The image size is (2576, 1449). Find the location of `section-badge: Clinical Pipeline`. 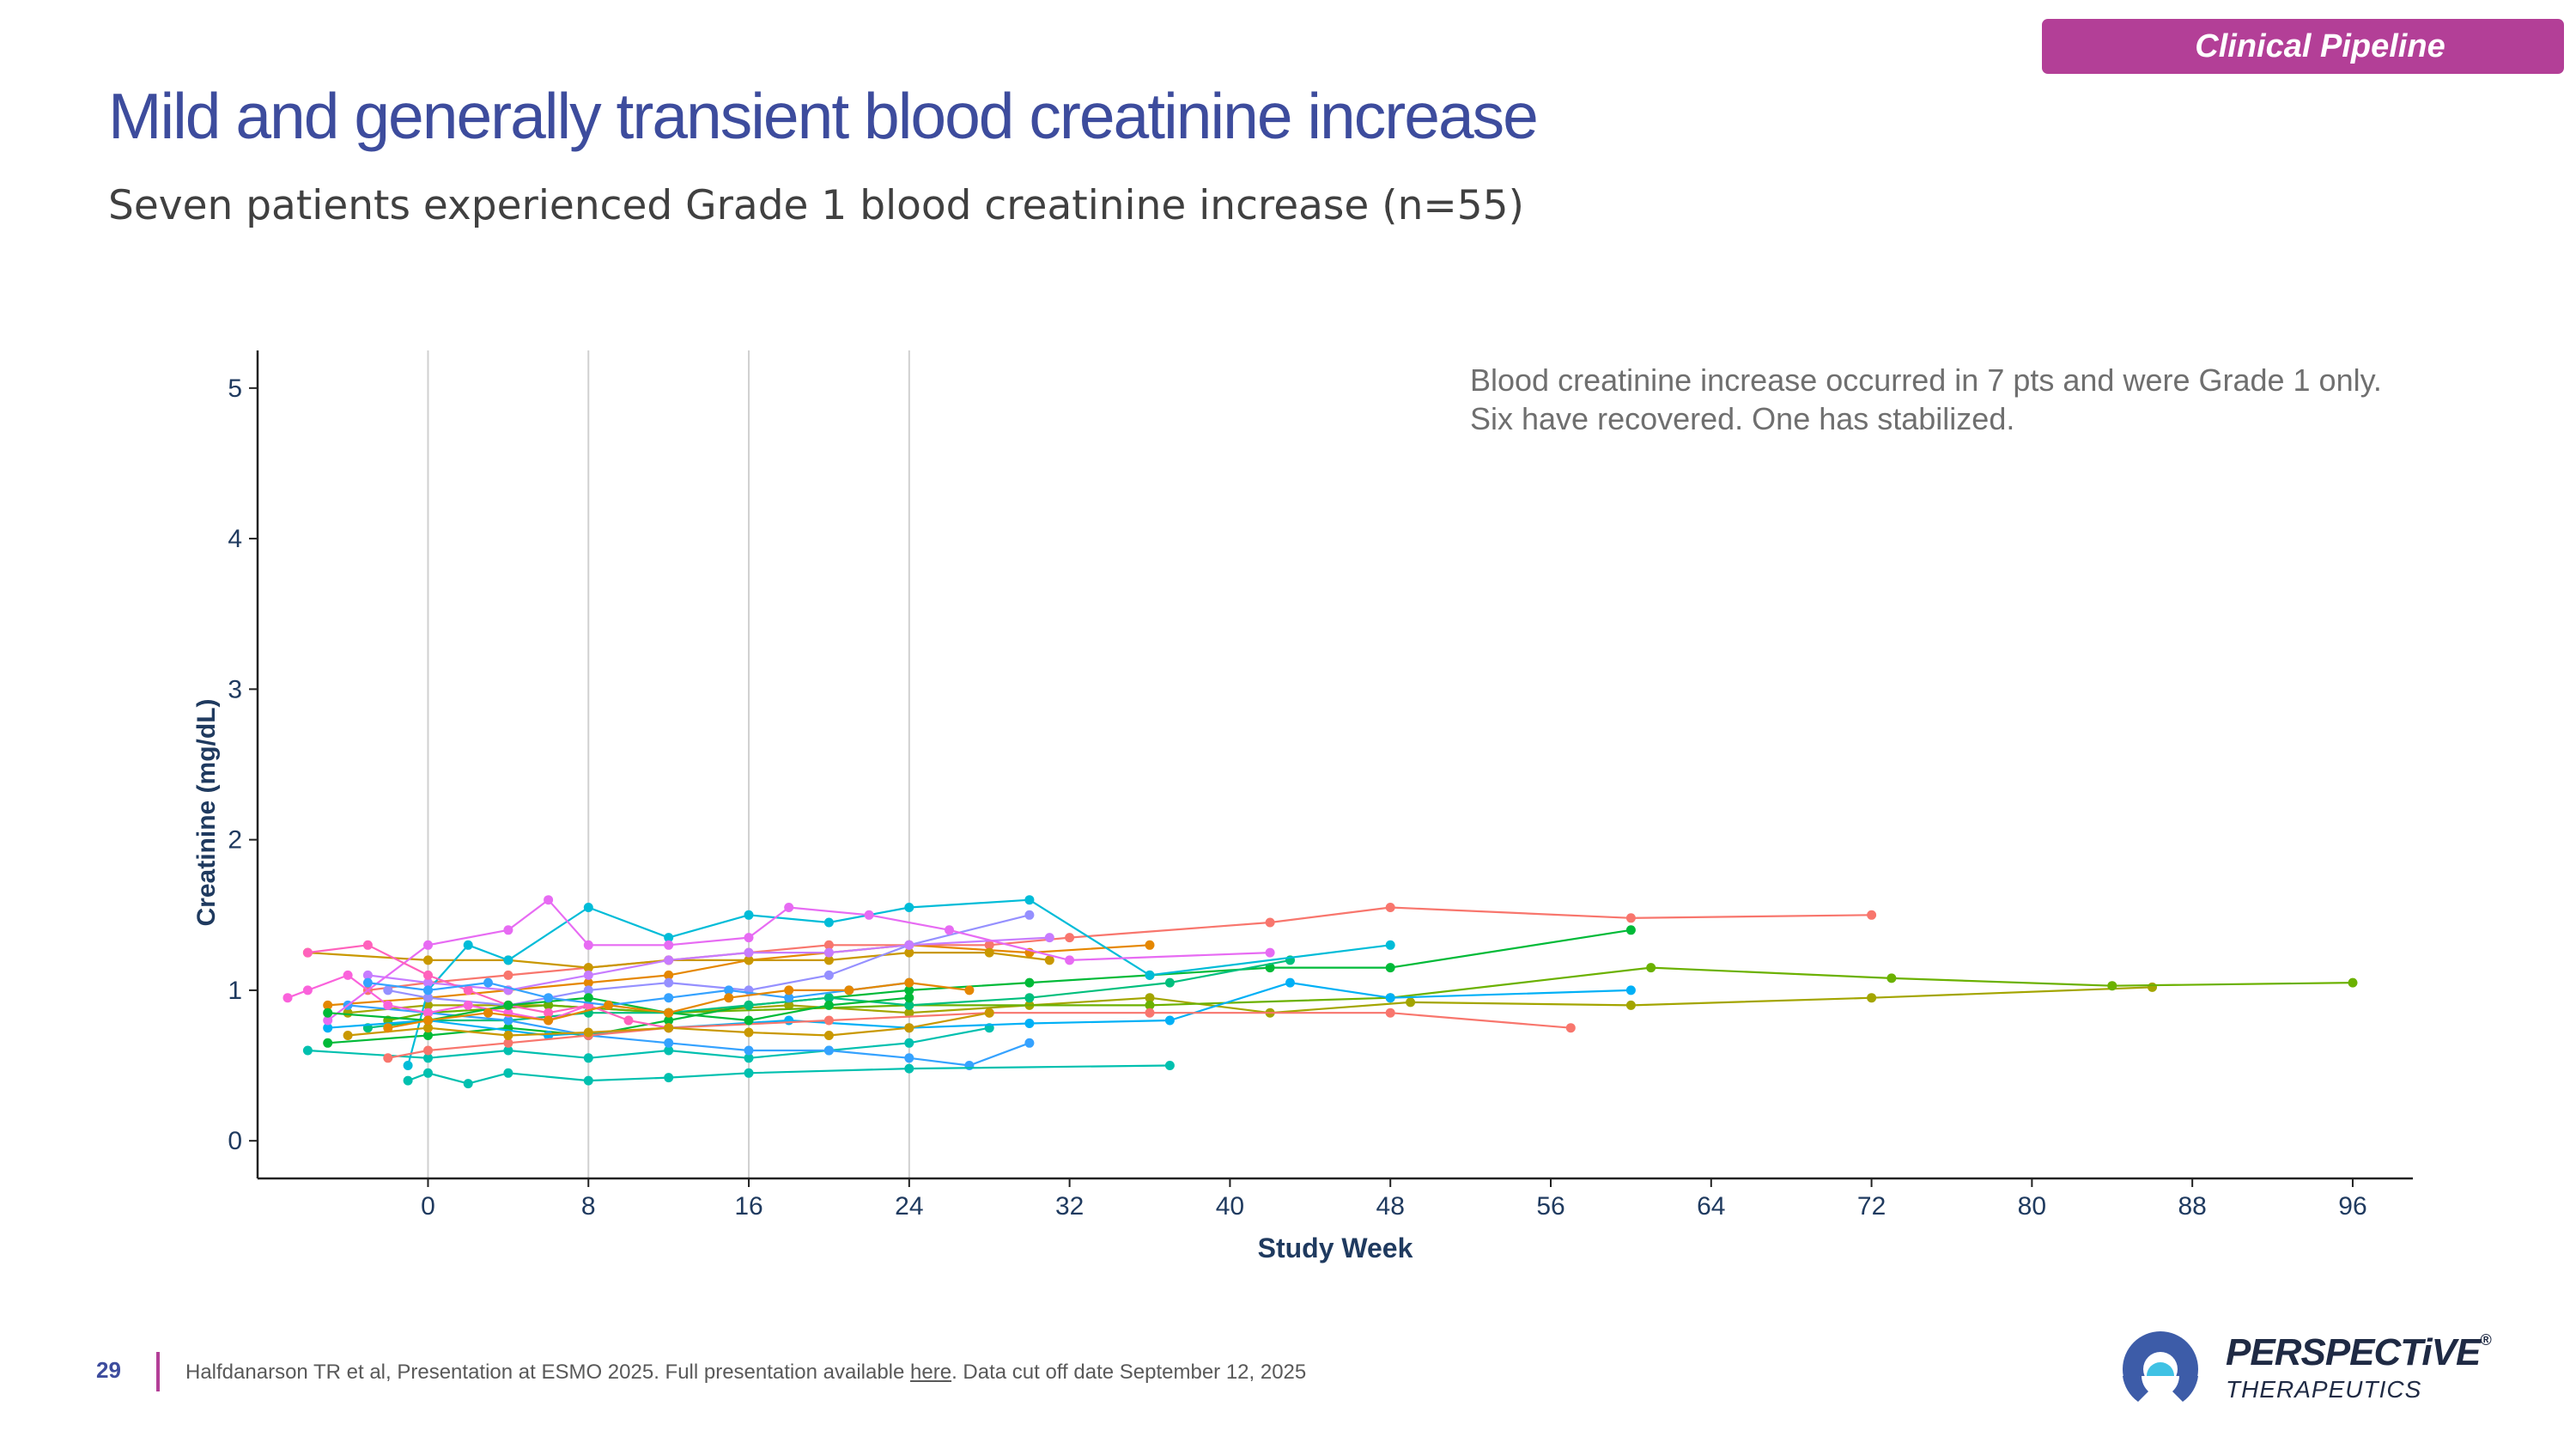

section-badge: Clinical Pipeline is located at coordinates (2303, 46).